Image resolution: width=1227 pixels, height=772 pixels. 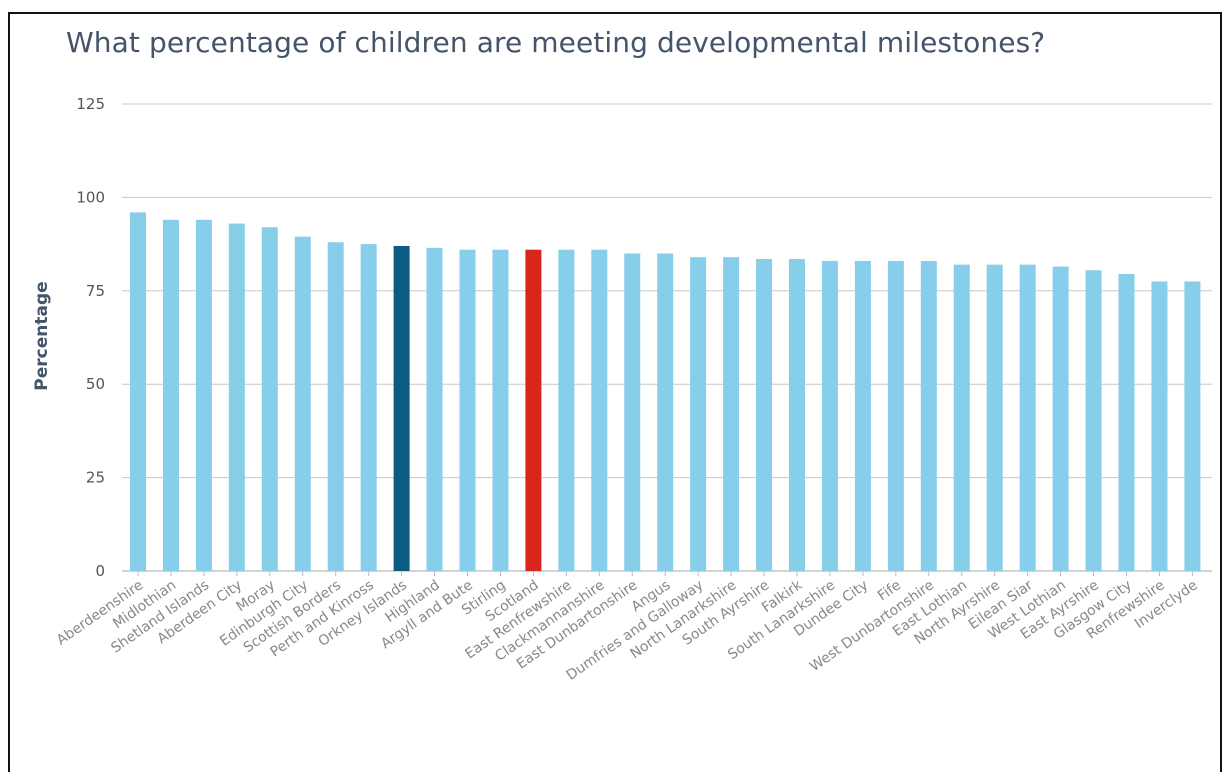 What do you see at coordinates (797, 415) in the screenshot?
I see `bar-falkirk` at bounding box center [797, 415].